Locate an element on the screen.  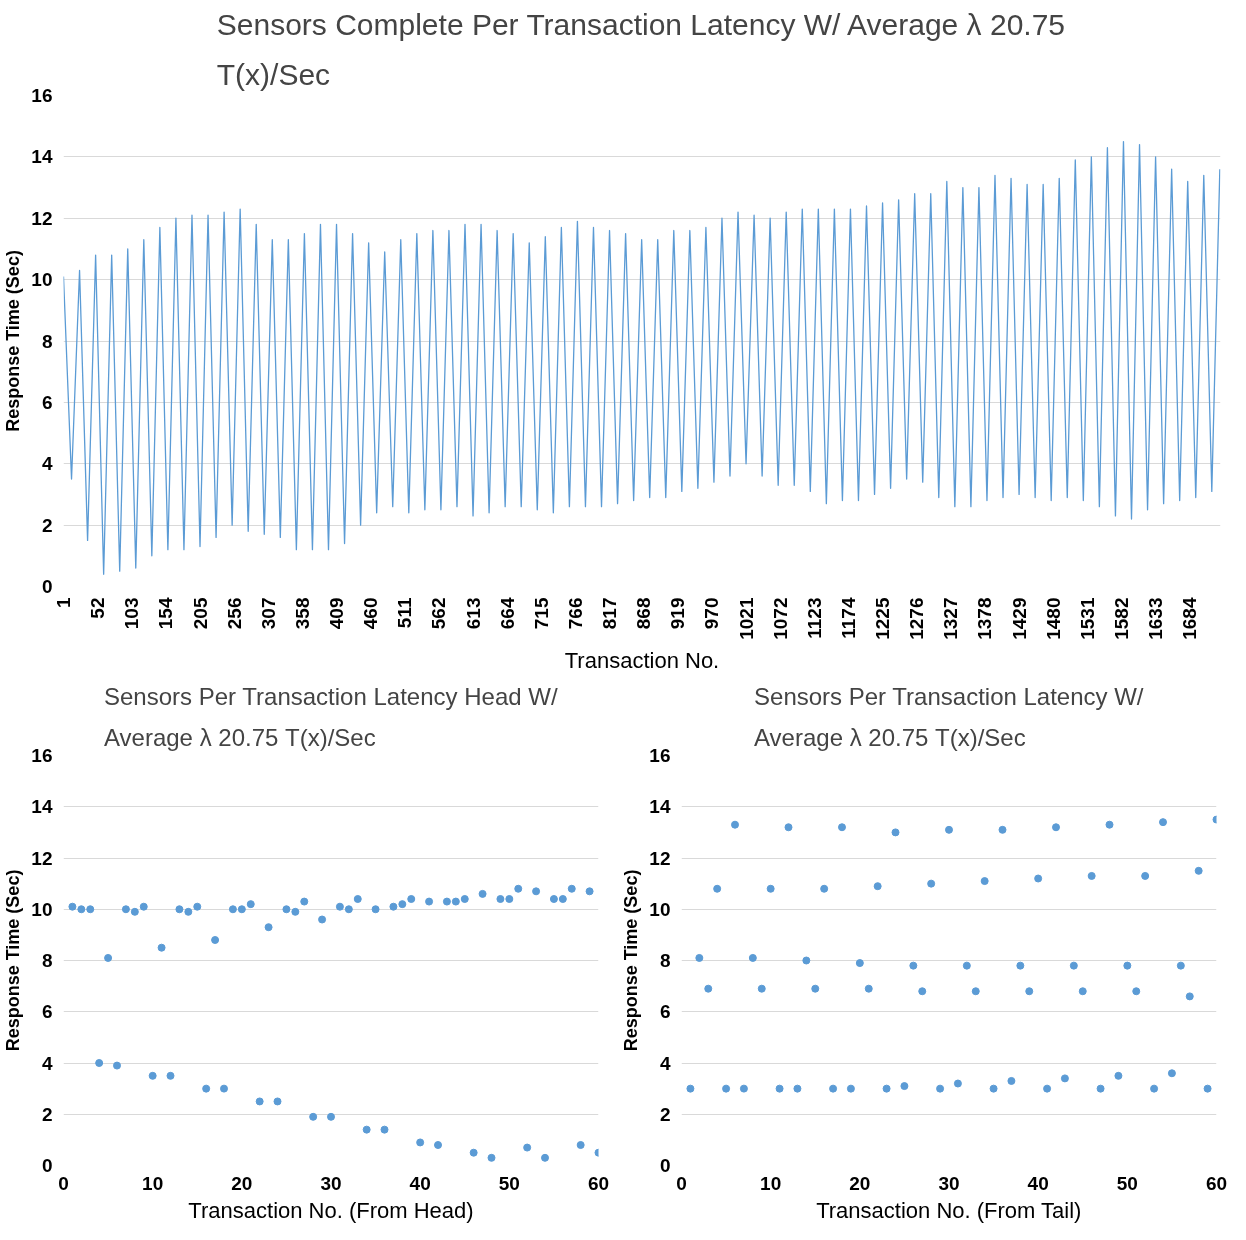
x-tick-label: 460 is located at coordinates (371, 613).